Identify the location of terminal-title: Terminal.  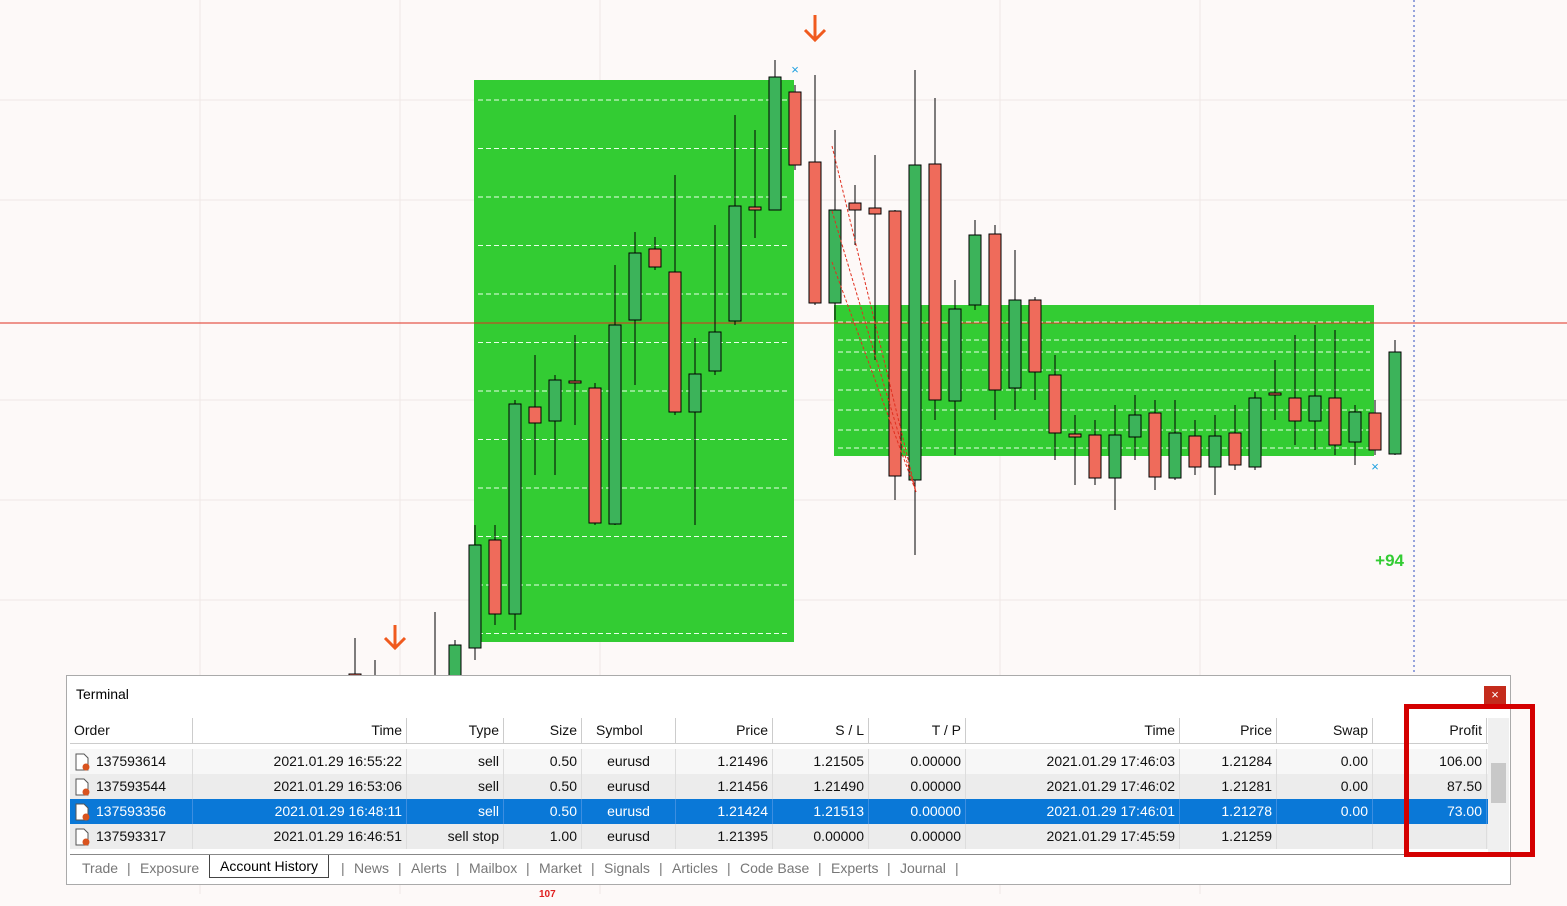
(102, 694).